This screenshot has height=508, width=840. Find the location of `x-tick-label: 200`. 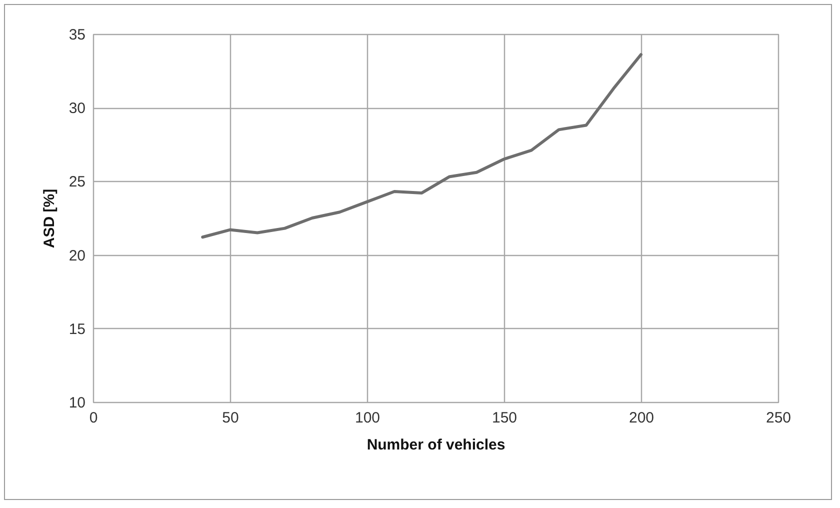

x-tick-label: 200 is located at coordinates (641, 418).